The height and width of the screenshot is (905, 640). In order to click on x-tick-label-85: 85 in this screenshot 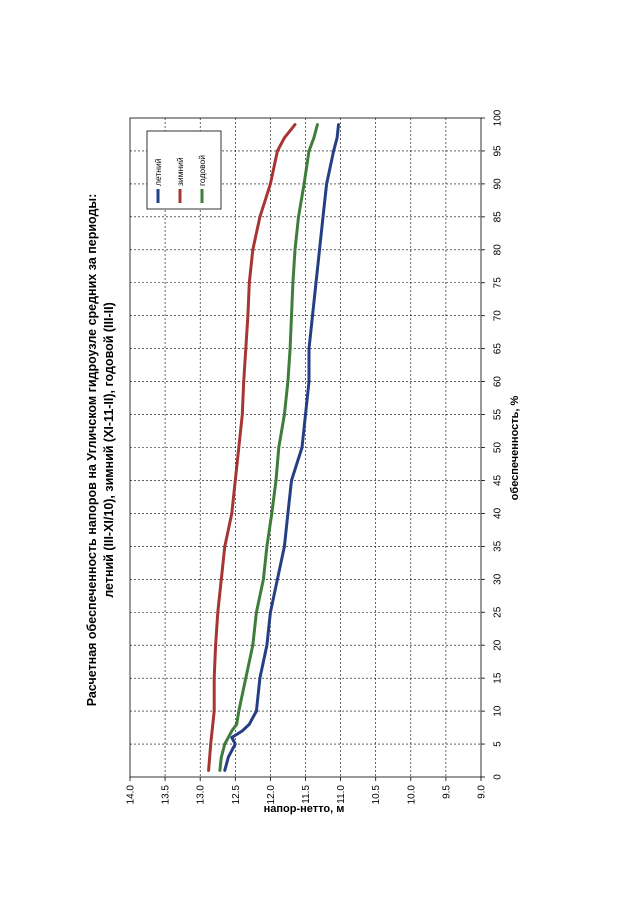, I will do `click(498, 217)`.